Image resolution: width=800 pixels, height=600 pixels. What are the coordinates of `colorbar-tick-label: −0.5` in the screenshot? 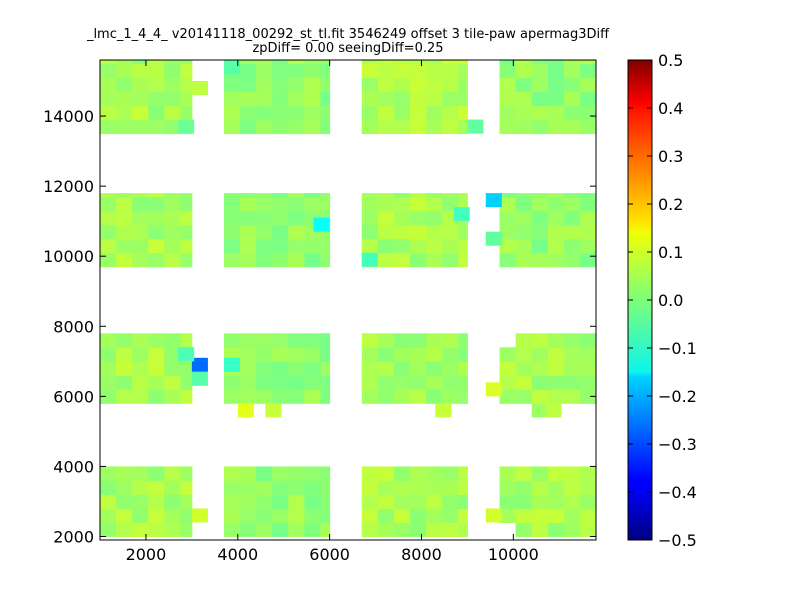 It's located at (677, 540).